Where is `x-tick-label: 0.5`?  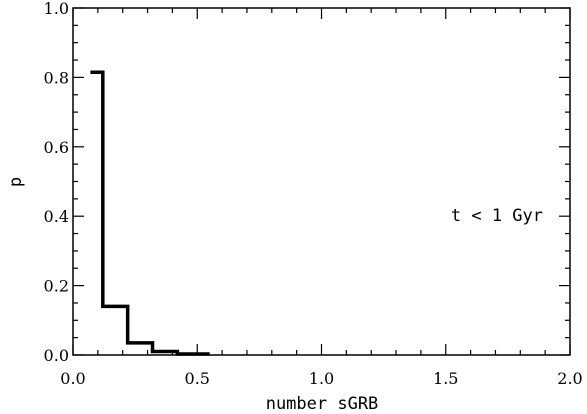
x-tick-label: 0.5 is located at coordinates (197, 378).